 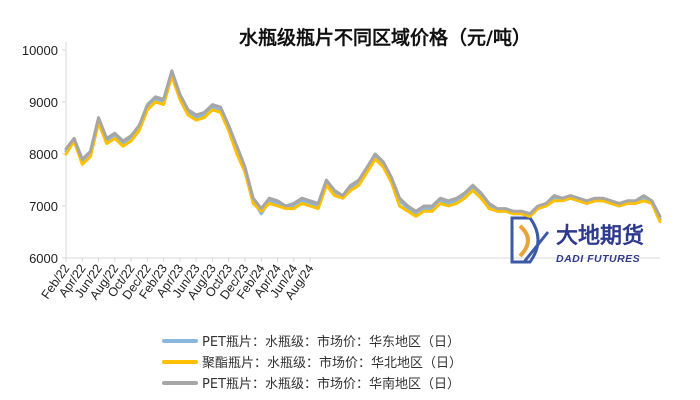 I want to click on y-axis: 6000 7000 8000 9000 10000, so click(x=44, y=154).